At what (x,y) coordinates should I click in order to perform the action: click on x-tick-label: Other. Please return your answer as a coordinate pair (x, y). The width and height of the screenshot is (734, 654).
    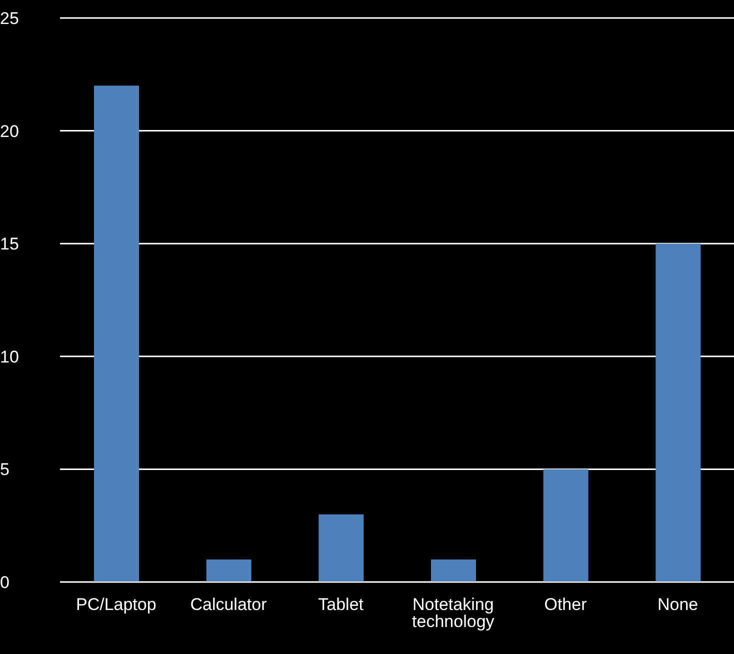
    Looking at the image, I should click on (566, 604).